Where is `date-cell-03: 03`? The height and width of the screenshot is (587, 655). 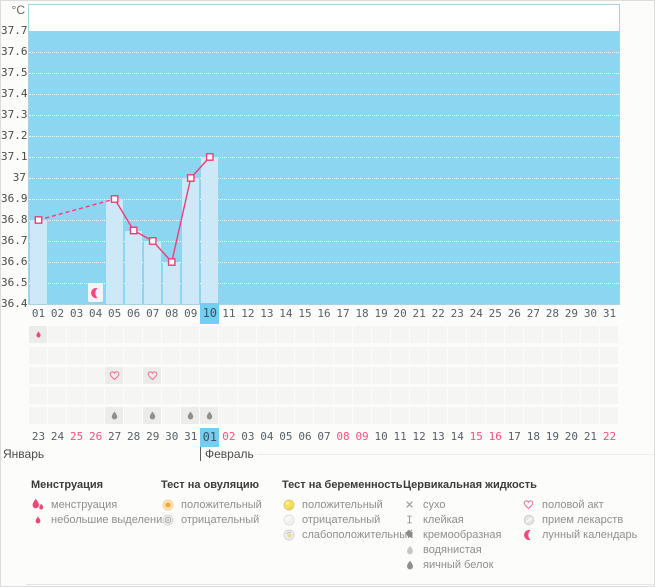 date-cell-03: 03 is located at coordinates (248, 436).